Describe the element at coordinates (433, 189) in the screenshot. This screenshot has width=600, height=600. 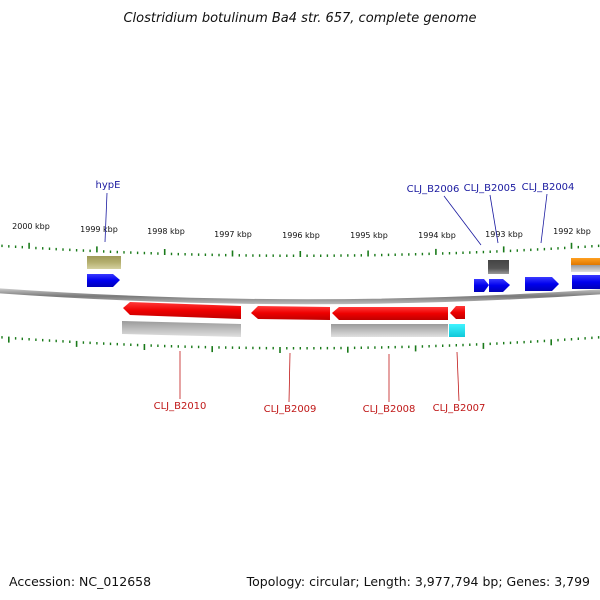
I see `gene-label-CLJ_B2006: CLJ_B2006` at that location.